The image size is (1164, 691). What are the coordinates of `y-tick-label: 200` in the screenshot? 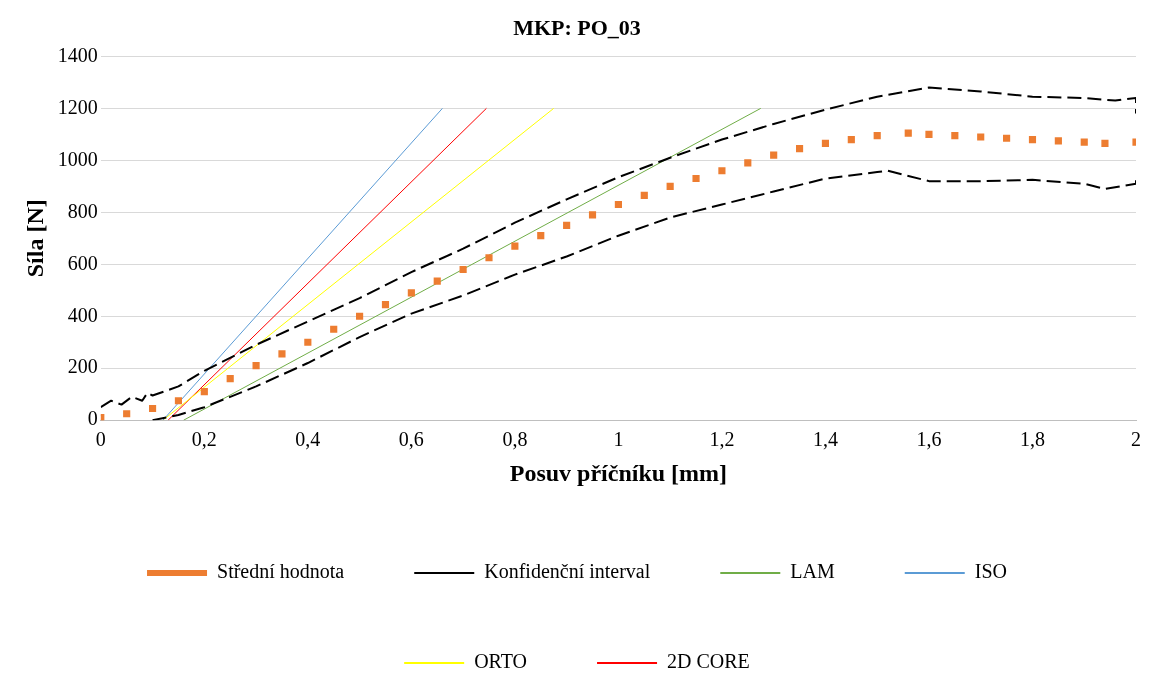 It's located at (82, 366).